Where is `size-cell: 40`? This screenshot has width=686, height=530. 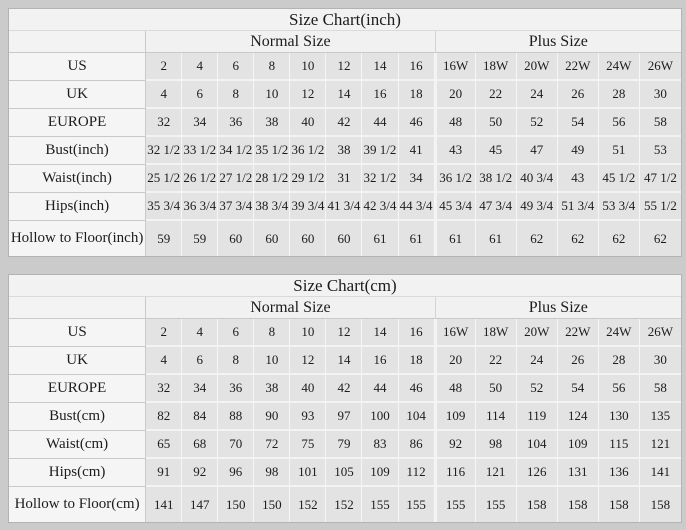 size-cell: 40 is located at coordinates (308, 123).